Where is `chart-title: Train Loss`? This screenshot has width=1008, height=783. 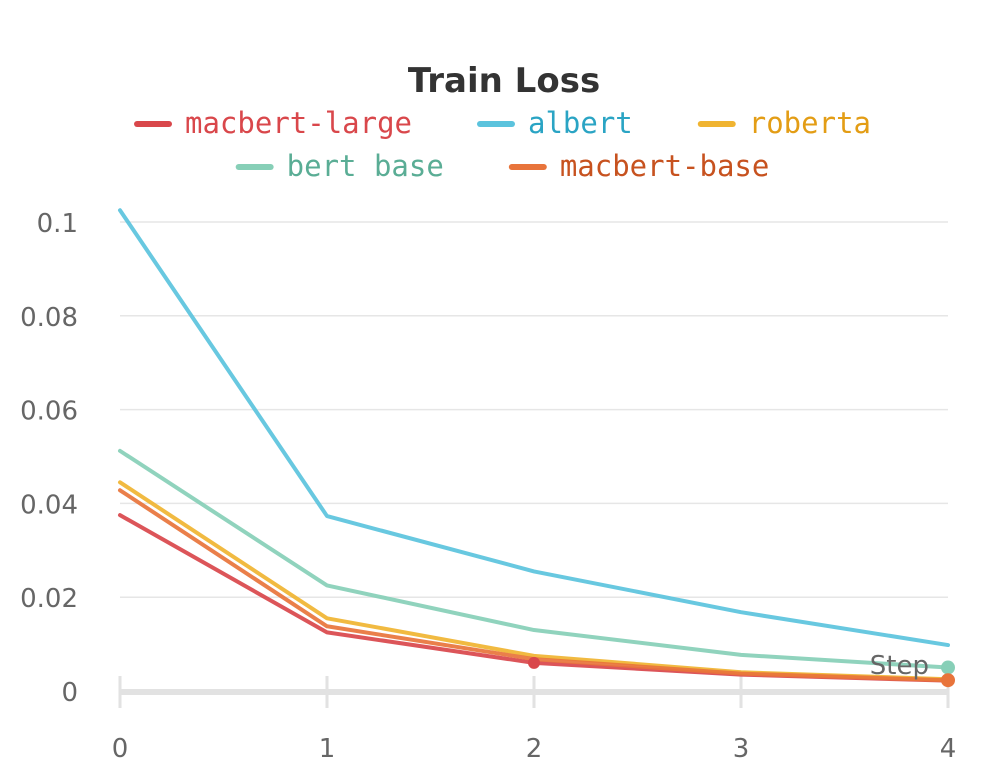 chart-title: Train Loss is located at coordinates (504, 81).